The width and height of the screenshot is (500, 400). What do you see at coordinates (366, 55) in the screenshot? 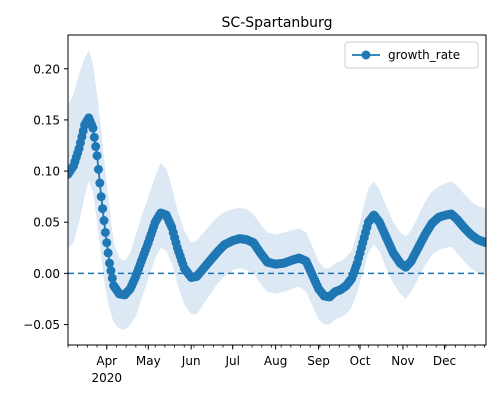
I see `legend-marker-icon` at bounding box center [366, 55].